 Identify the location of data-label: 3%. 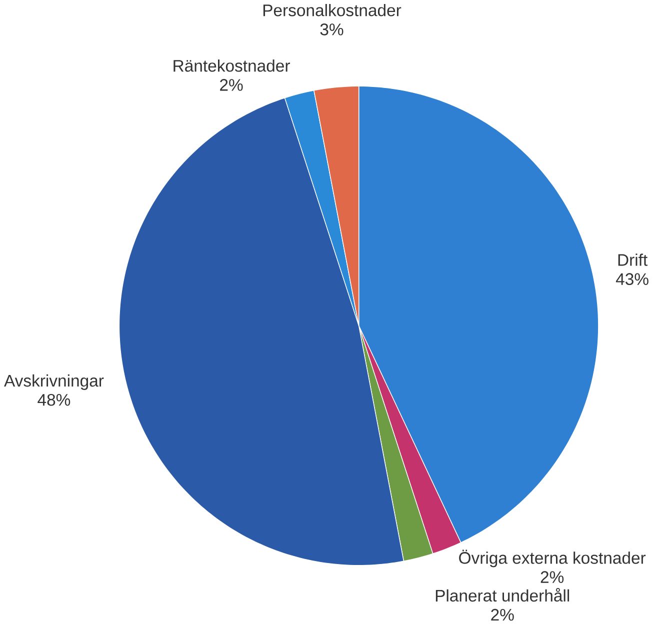
(332, 30).